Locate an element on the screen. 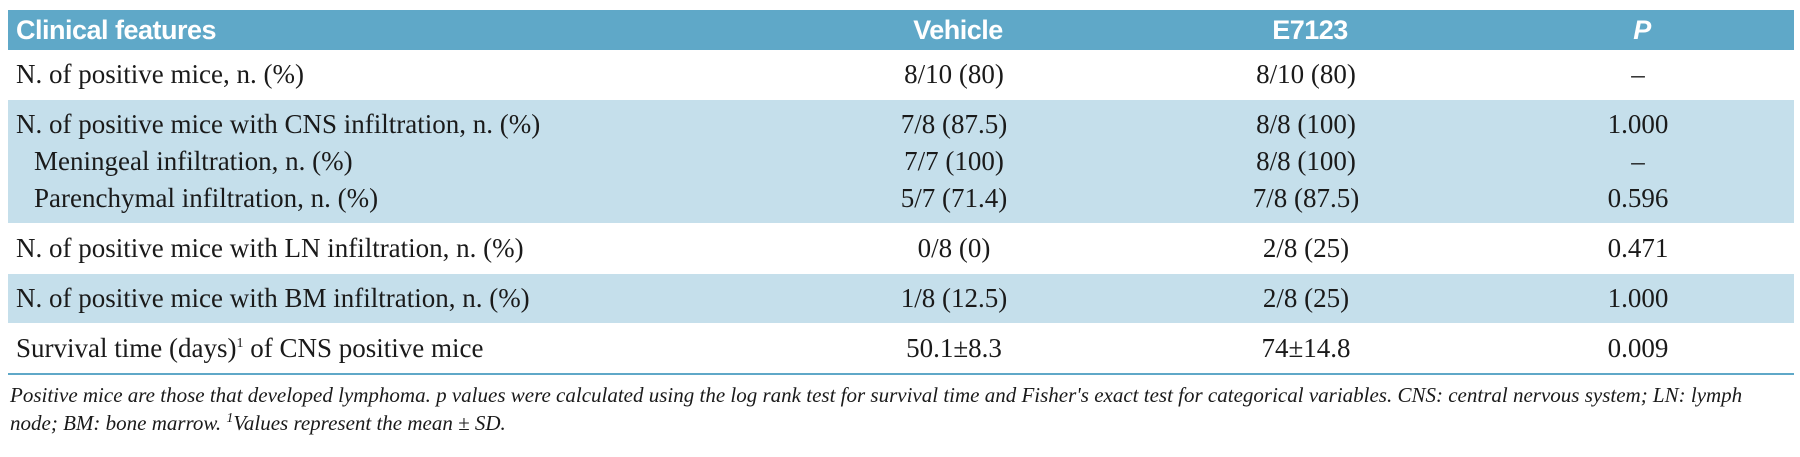 The height and width of the screenshot is (457, 1800). vehicle-cell-group: 7/8 (87.5) 7/7 (100) 5/7 (71.4) is located at coordinates (954, 161).